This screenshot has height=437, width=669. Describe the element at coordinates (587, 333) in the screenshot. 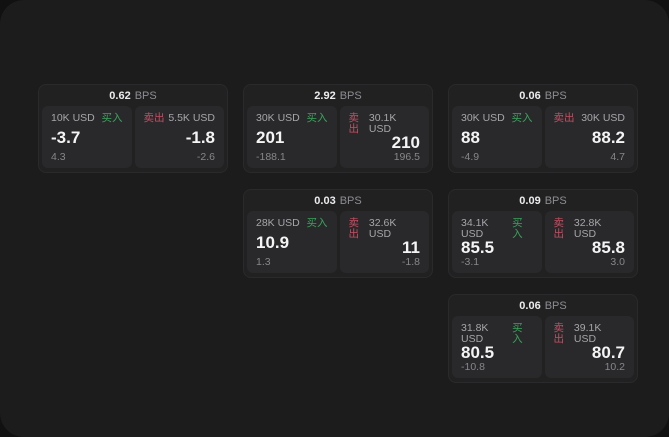

I see `sell-amount: 39.1K USD` at that location.